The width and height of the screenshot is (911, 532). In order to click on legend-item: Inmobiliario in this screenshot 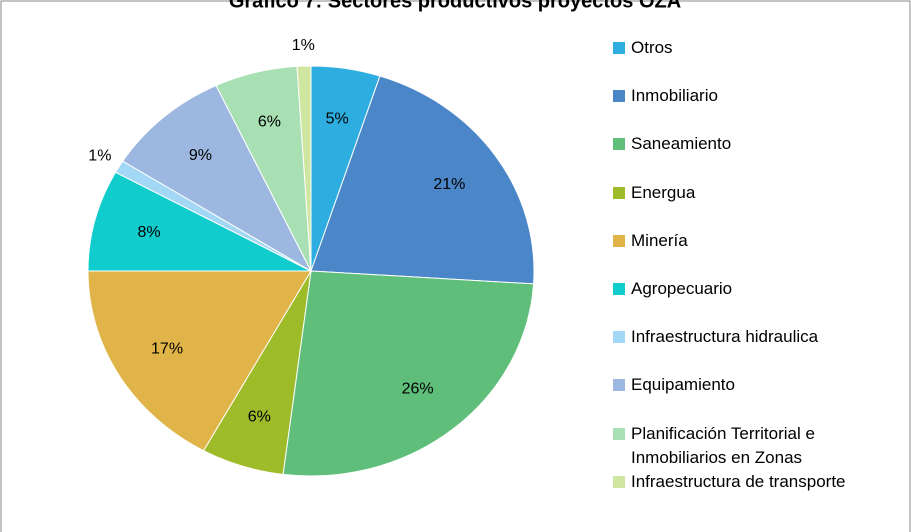, I will do `click(744, 96)`.